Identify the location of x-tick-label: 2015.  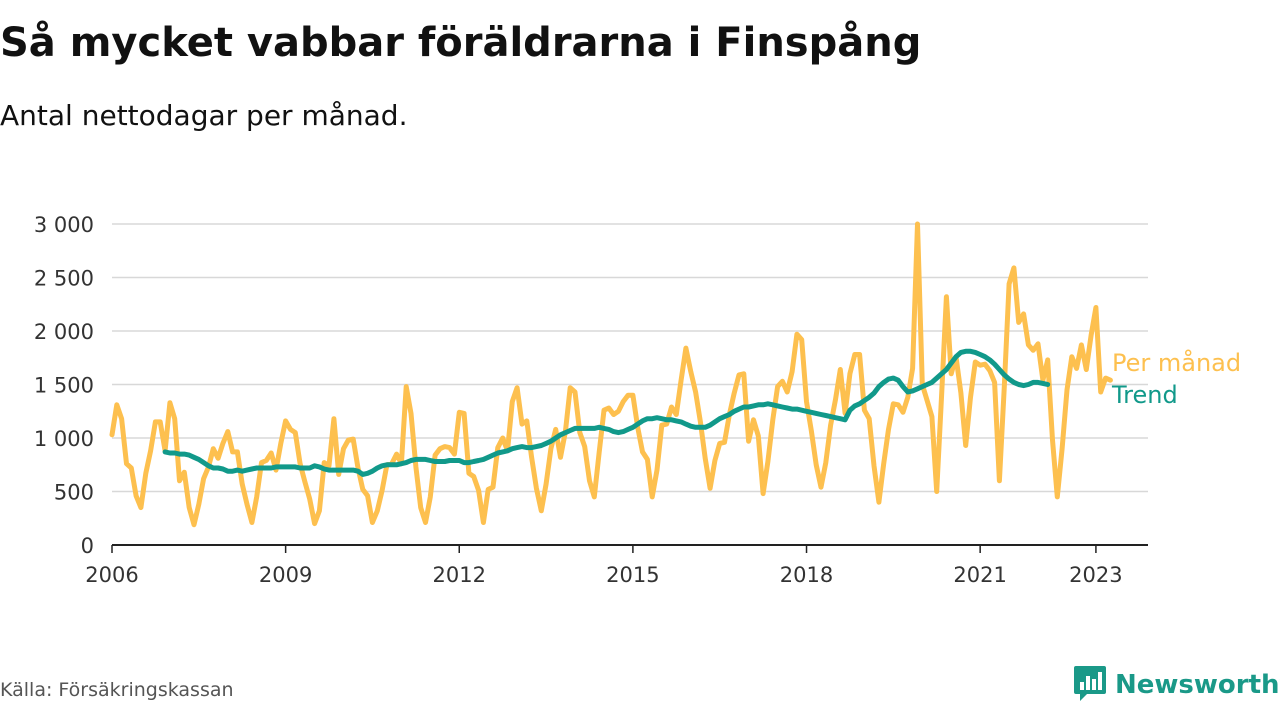
(632, 575).